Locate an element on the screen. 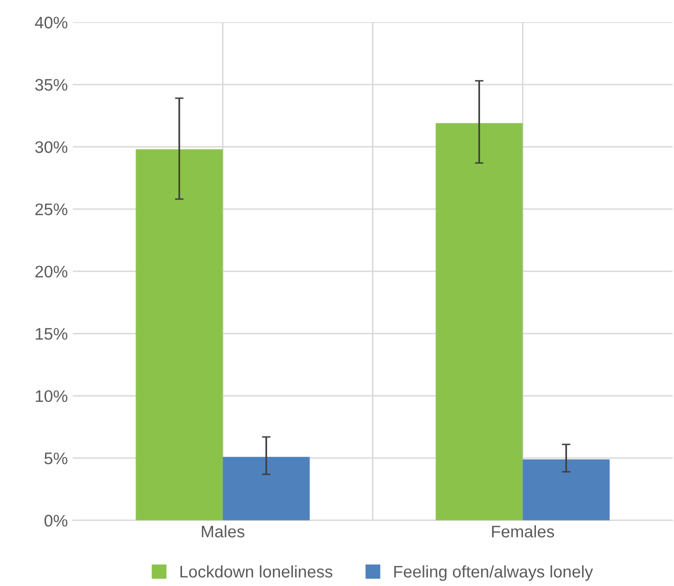  x-tick-label: Females is located at coordinates (523, 531).